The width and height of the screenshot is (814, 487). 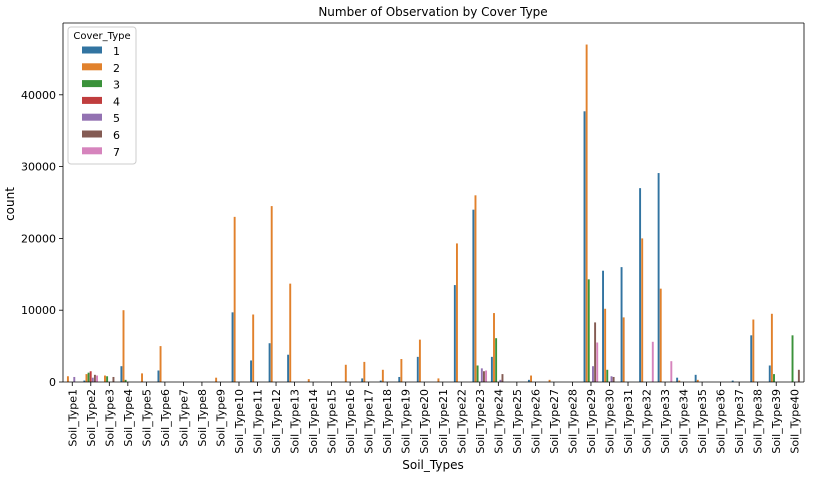 I want to click on x-tick-label: Soil_Type28, so click(x=572, y=421).